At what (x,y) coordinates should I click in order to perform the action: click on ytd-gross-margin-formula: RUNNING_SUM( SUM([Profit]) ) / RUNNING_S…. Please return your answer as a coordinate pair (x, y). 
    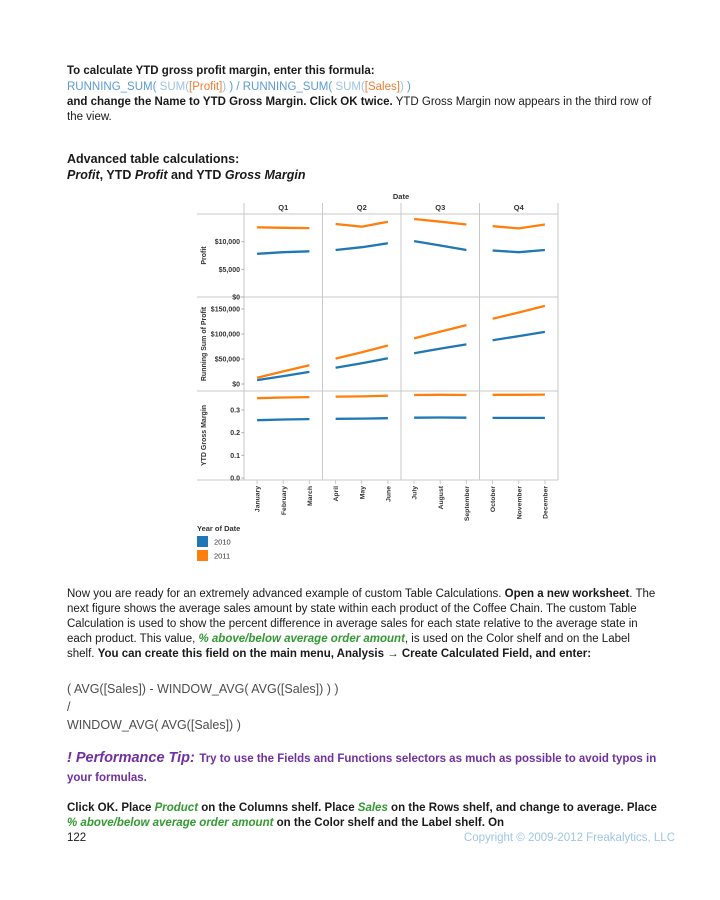
    Looking at the image, I should click on (363, 87).